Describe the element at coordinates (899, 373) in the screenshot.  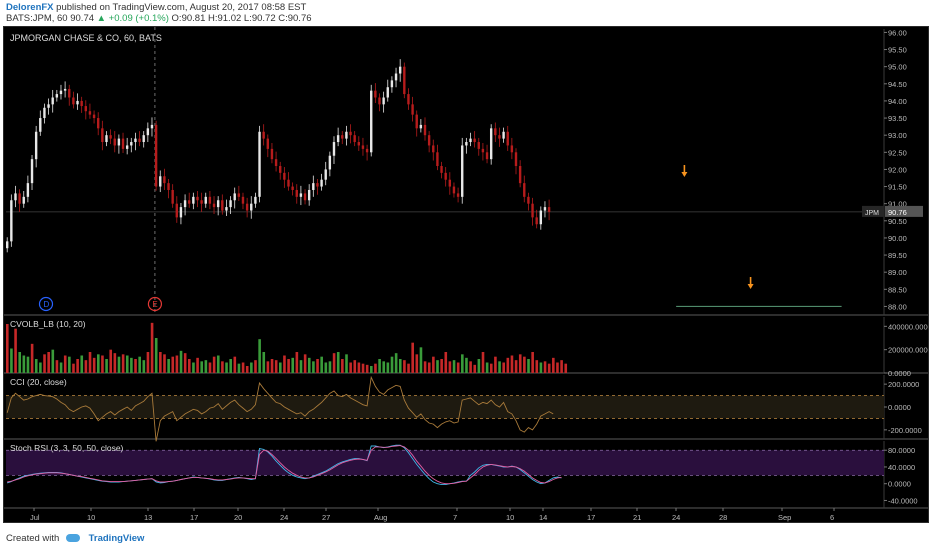
I see `volume-axis-tick-label: 0.0000` at that location.